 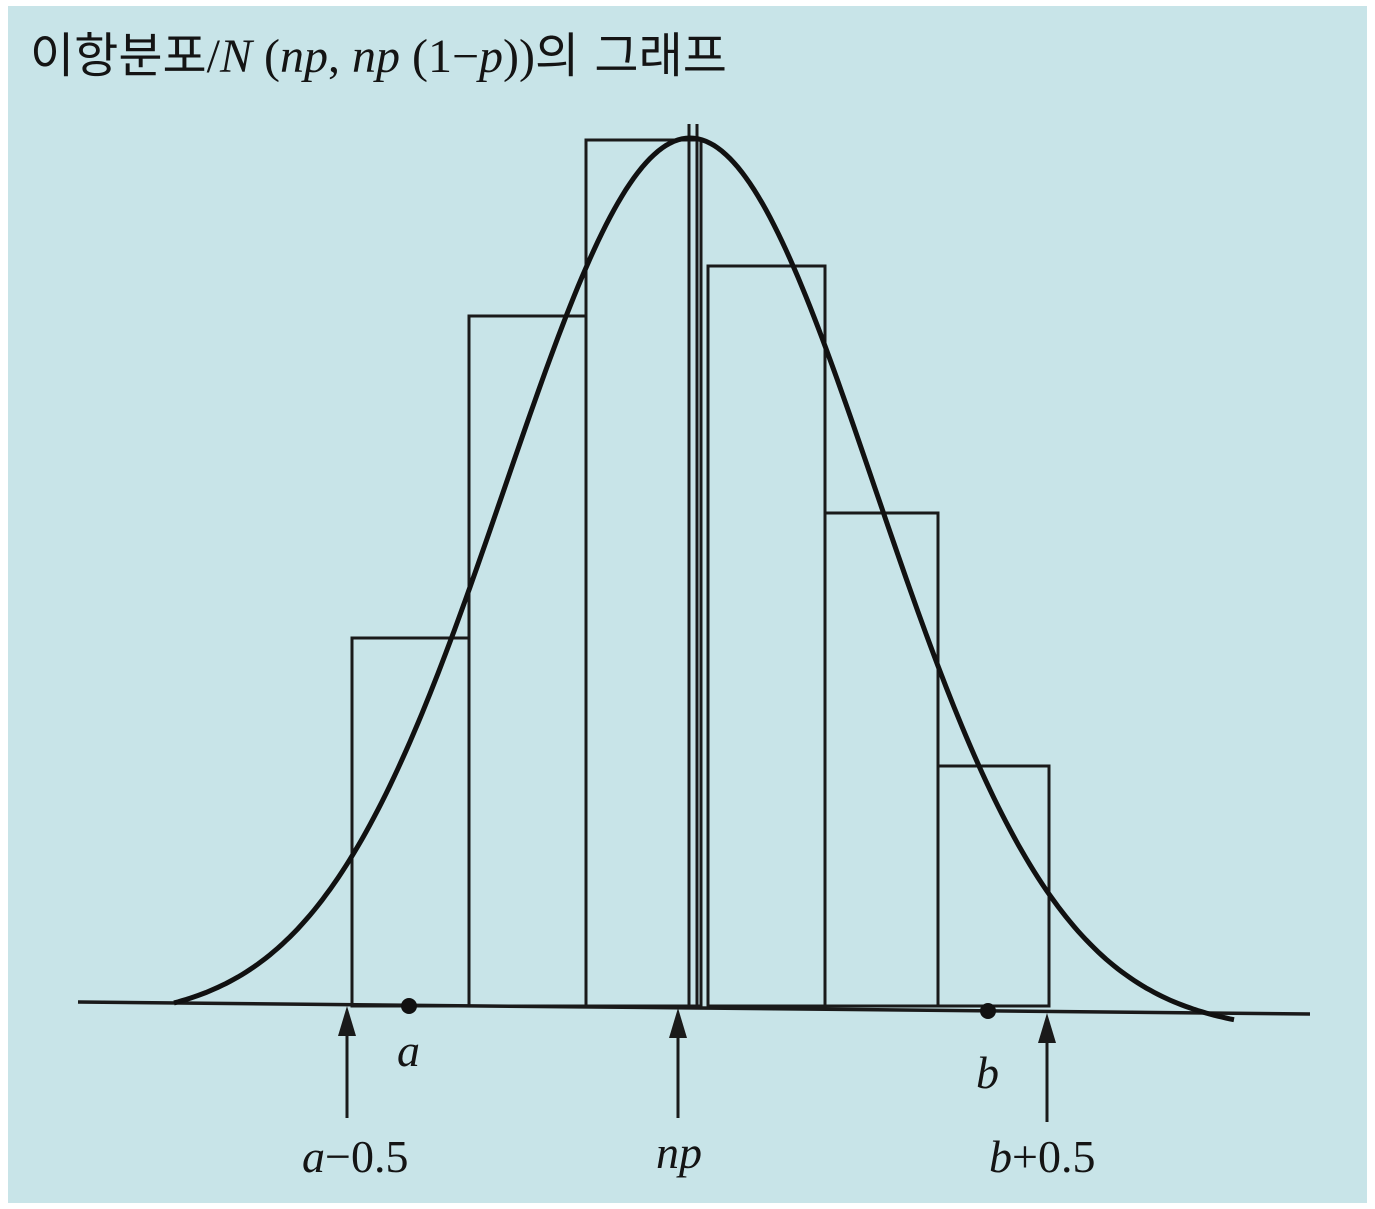 What do you see at coordinates (214, 56) in the screenshot?
I see `title-slash: /` at bounding box center [214, 56].